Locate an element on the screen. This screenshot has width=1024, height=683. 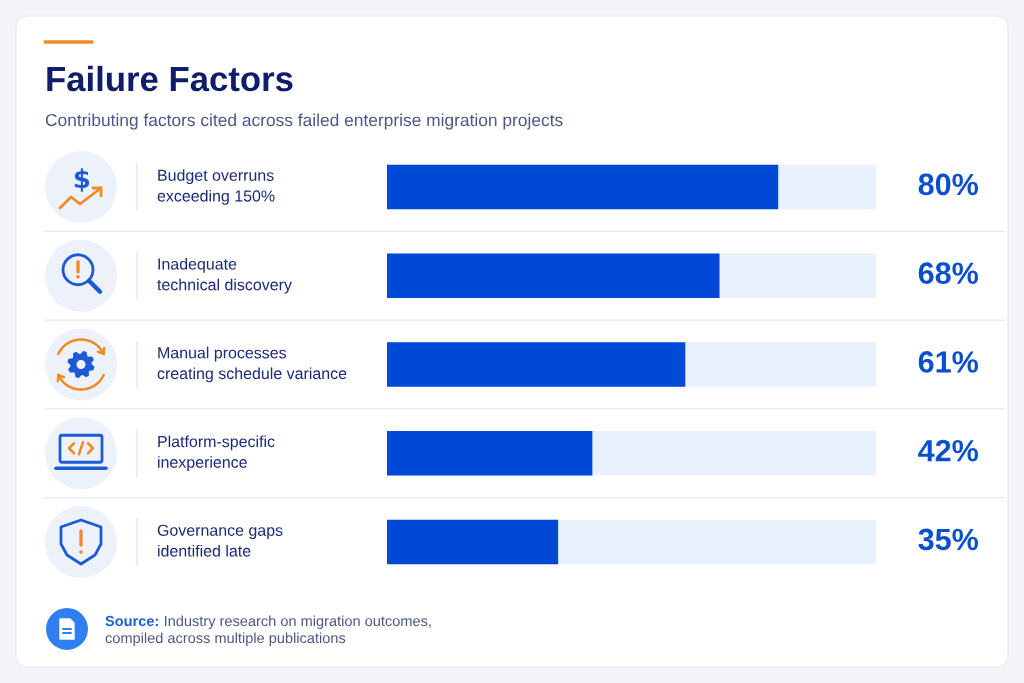
y-tick-label: Platform-specific inexperience is located at coordinates (216, 453).